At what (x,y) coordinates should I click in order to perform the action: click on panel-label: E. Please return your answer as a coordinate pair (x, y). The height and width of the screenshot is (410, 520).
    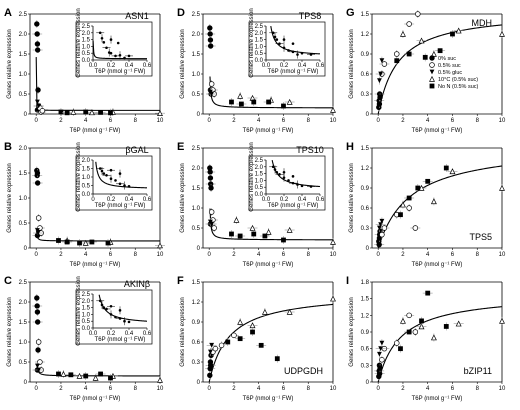
    Looking at the image, I should click on (180, 147).